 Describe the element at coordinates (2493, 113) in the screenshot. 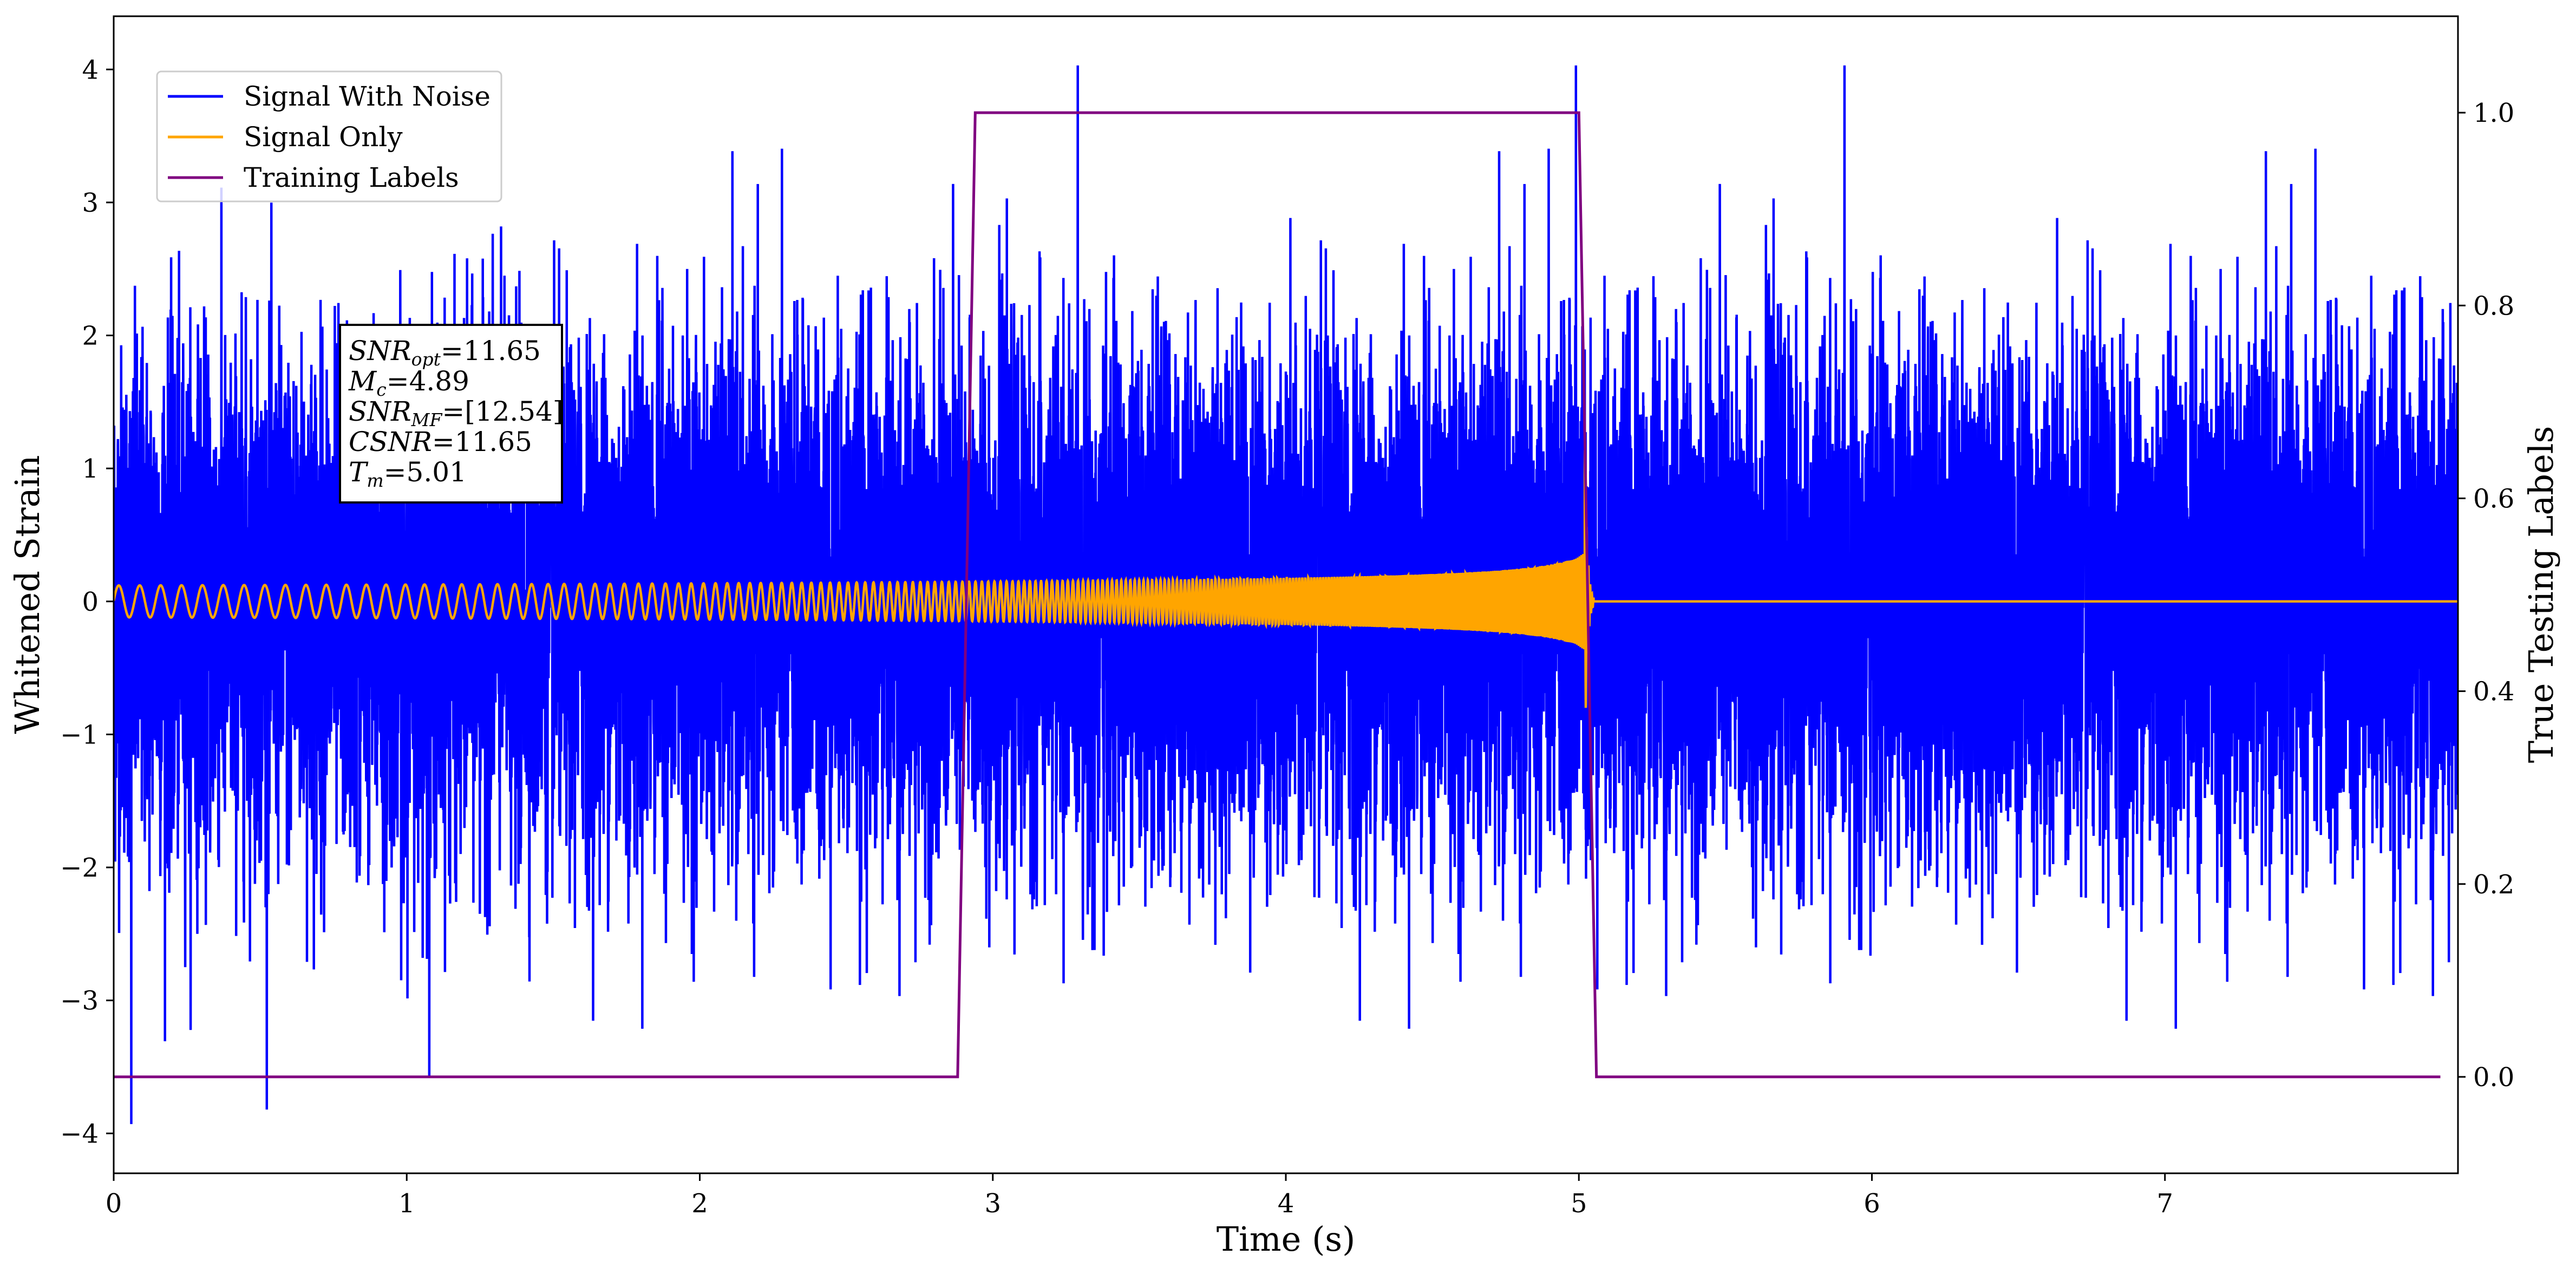

I see `y2-tick-label: 1.0` at that location.